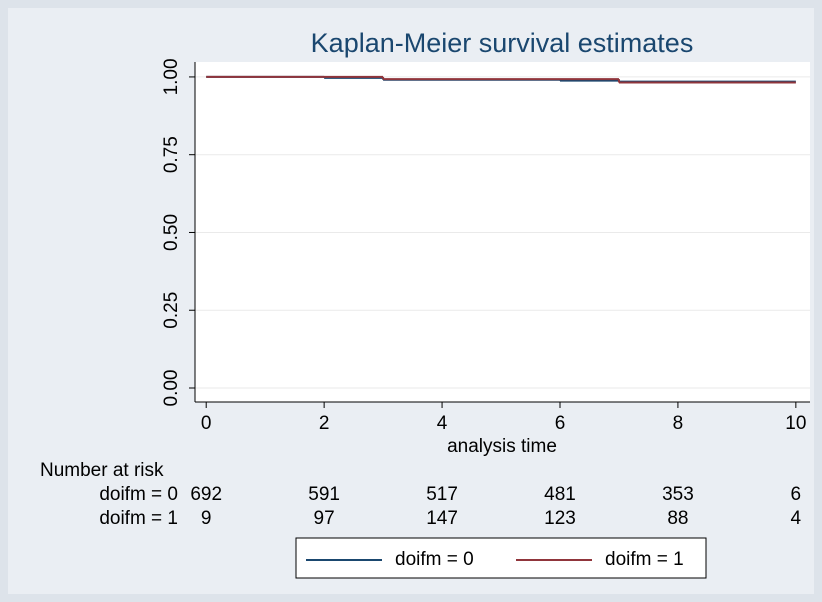  What do you see at coordinates (171, 388) in the screenshot?
I see `y-tick-label: 0.00` at bounding box center [171, 388].